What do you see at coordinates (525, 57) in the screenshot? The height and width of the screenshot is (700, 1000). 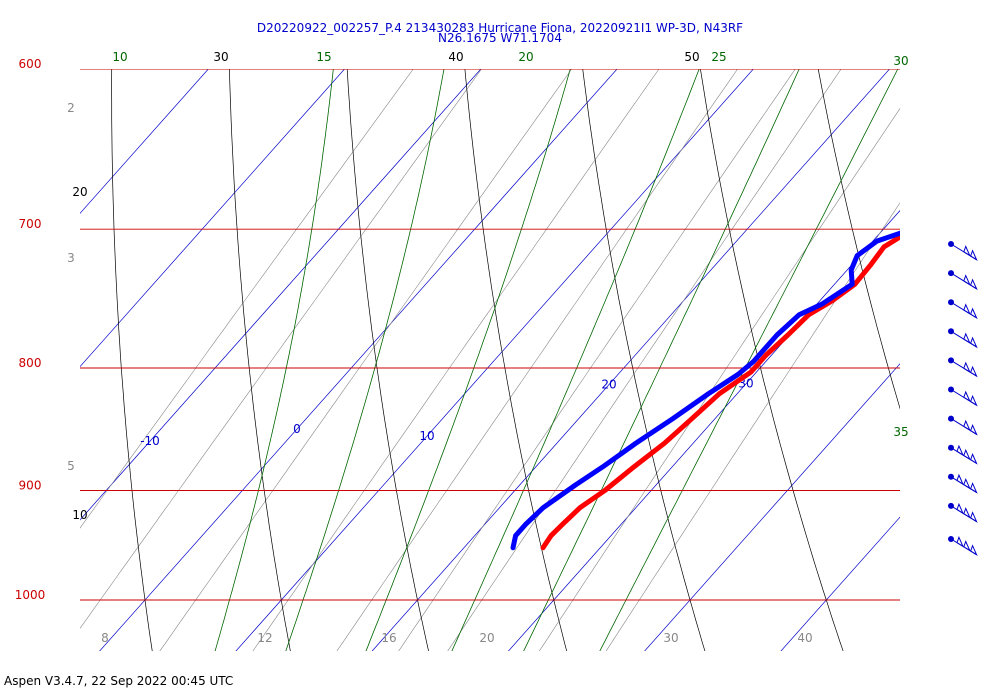 I see `moist-adiabat-label: 20` at bounding box center [525, 57].